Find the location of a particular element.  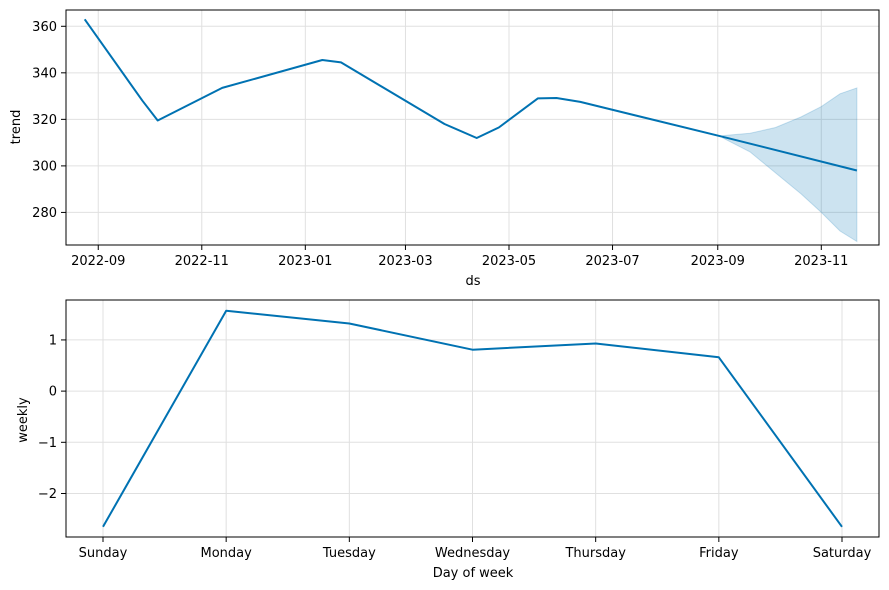

trend-y-axis-label: trend is located at coordinates (16, 127).